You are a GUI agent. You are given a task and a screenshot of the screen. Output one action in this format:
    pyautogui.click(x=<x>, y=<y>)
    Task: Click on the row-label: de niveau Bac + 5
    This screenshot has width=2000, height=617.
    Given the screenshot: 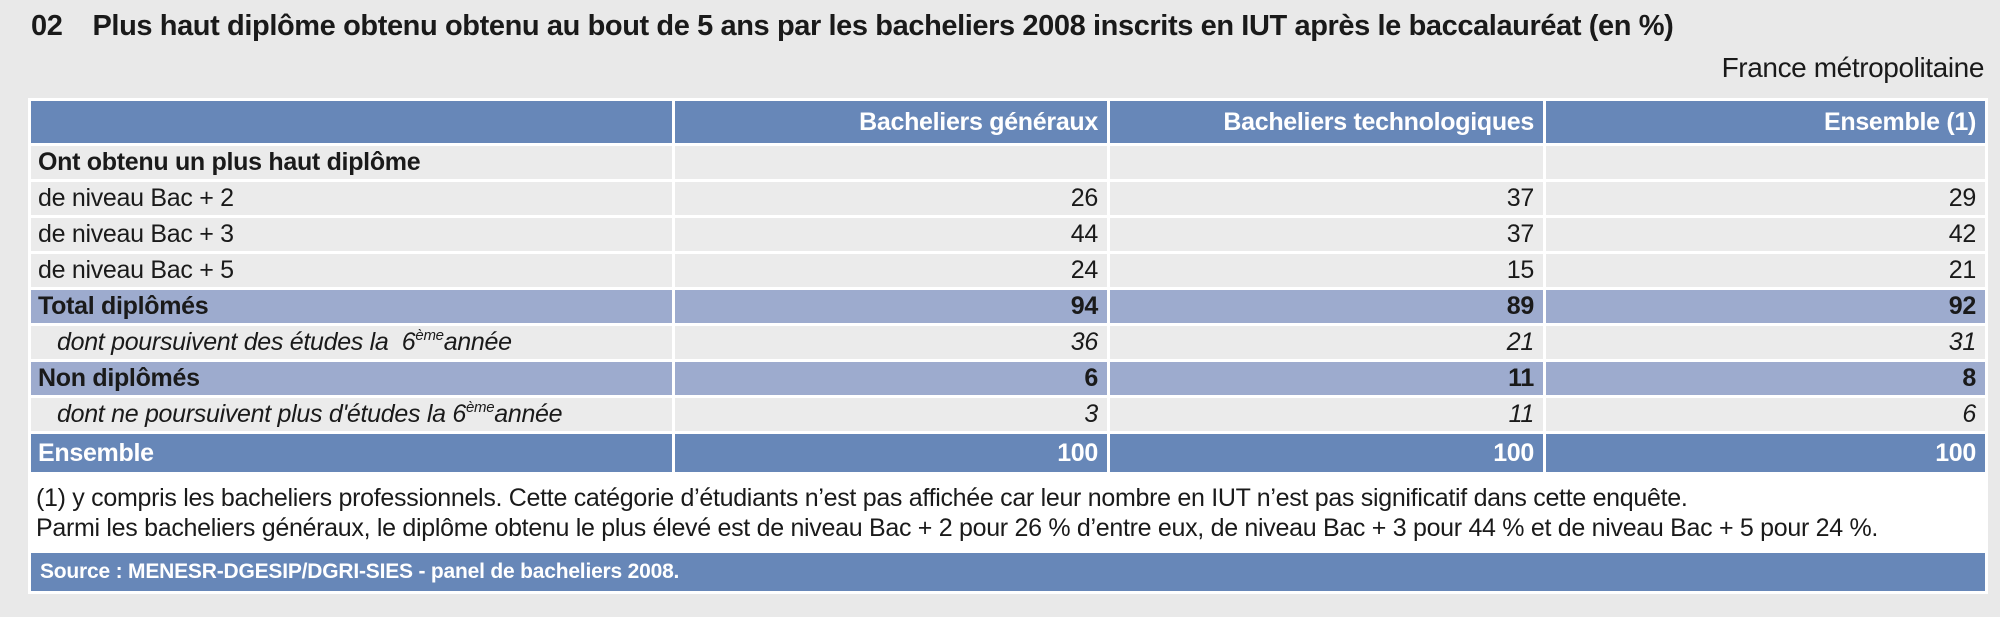 What is the action you would take?
    pyautogui.click(x=351, y=270)
    